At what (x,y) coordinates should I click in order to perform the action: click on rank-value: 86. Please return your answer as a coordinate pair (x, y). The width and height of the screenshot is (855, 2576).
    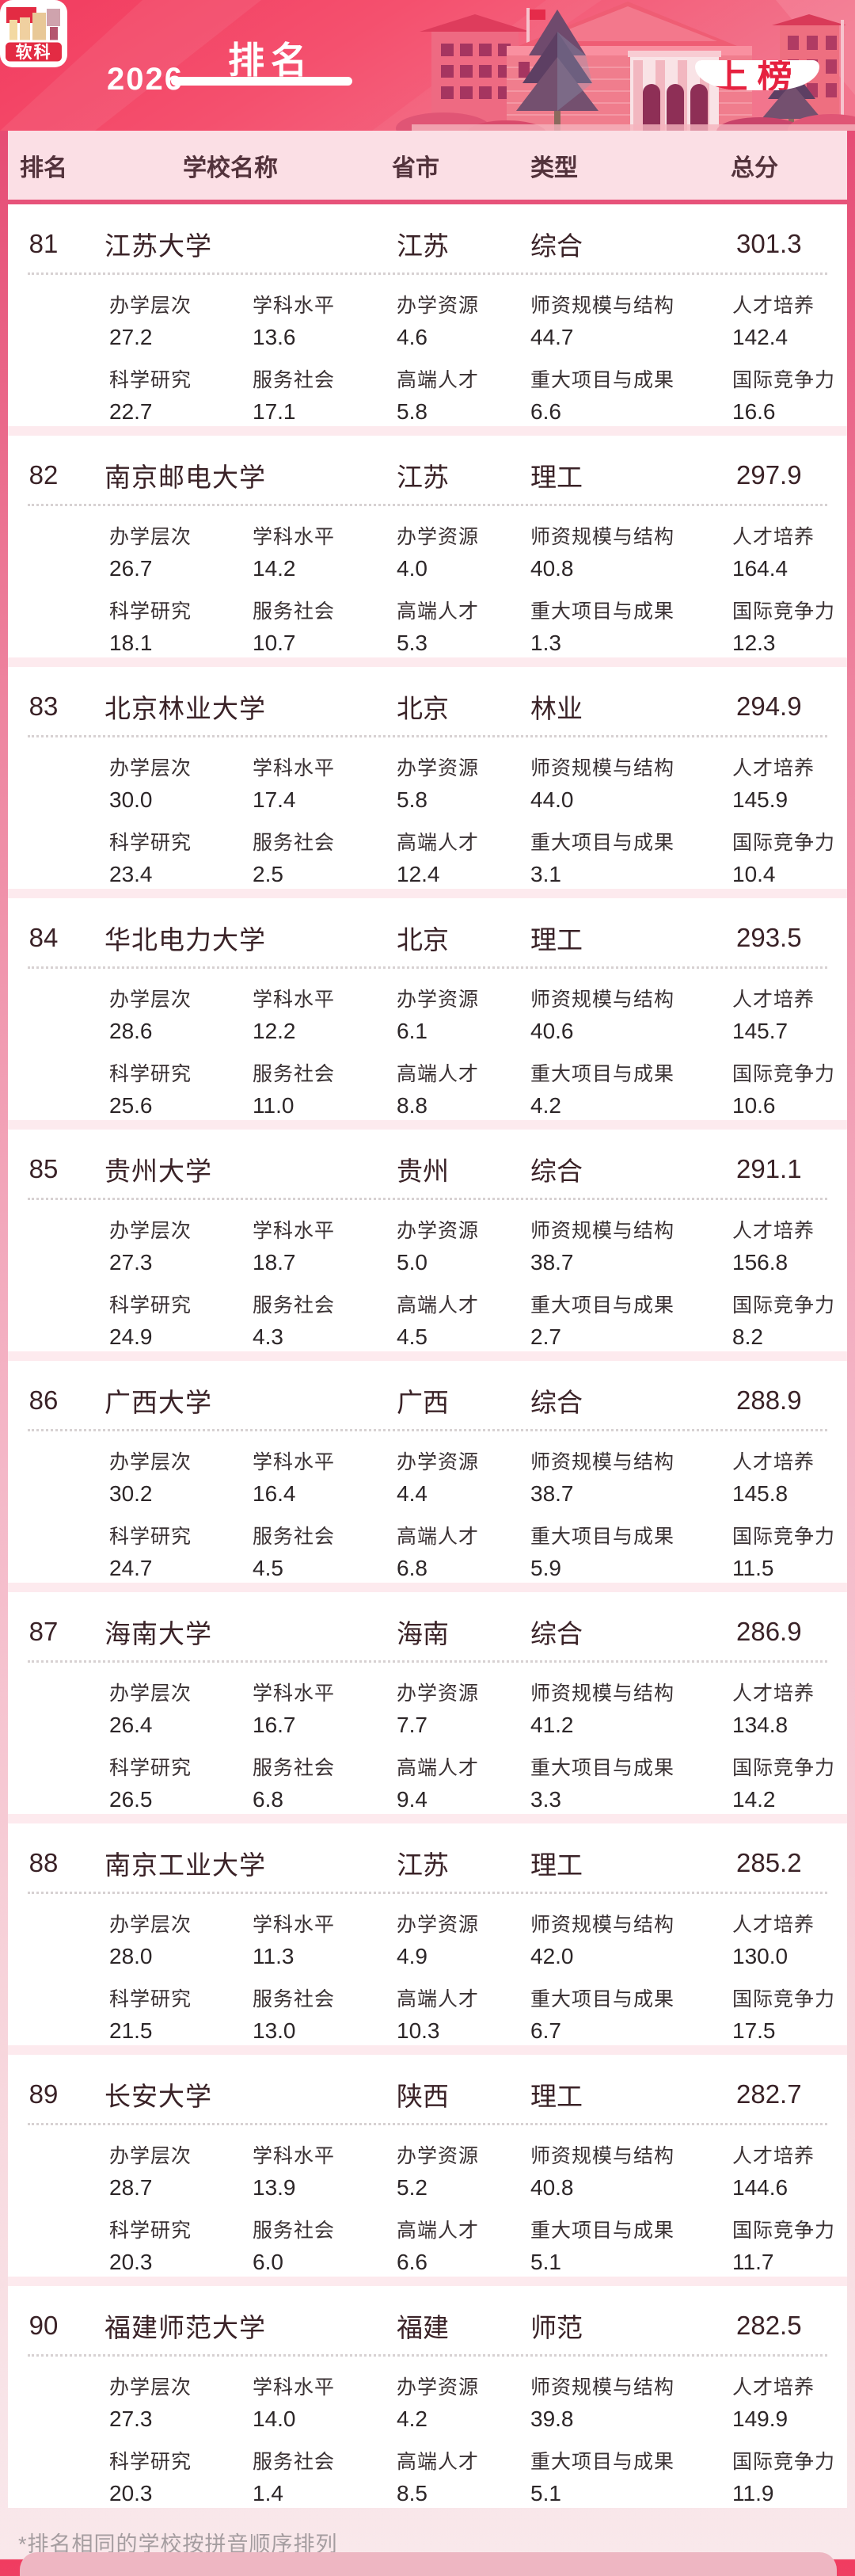
    Looking at the image, I should click on (43, 1400).